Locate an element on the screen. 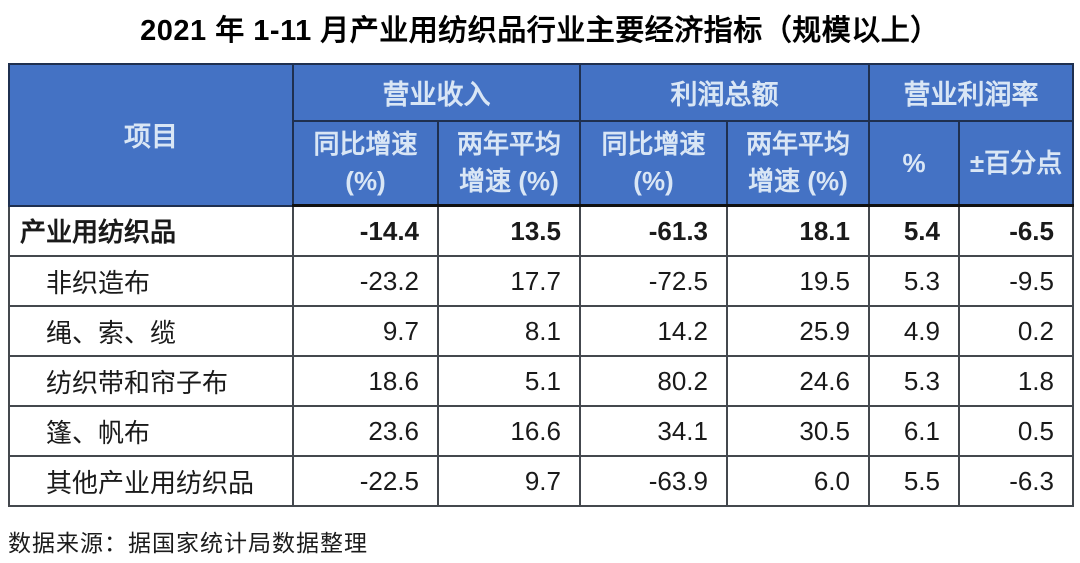 This screenshot has width=1080, height=563. cell-revenue-yoy: 23.6 is located at coordinates (365, 431).